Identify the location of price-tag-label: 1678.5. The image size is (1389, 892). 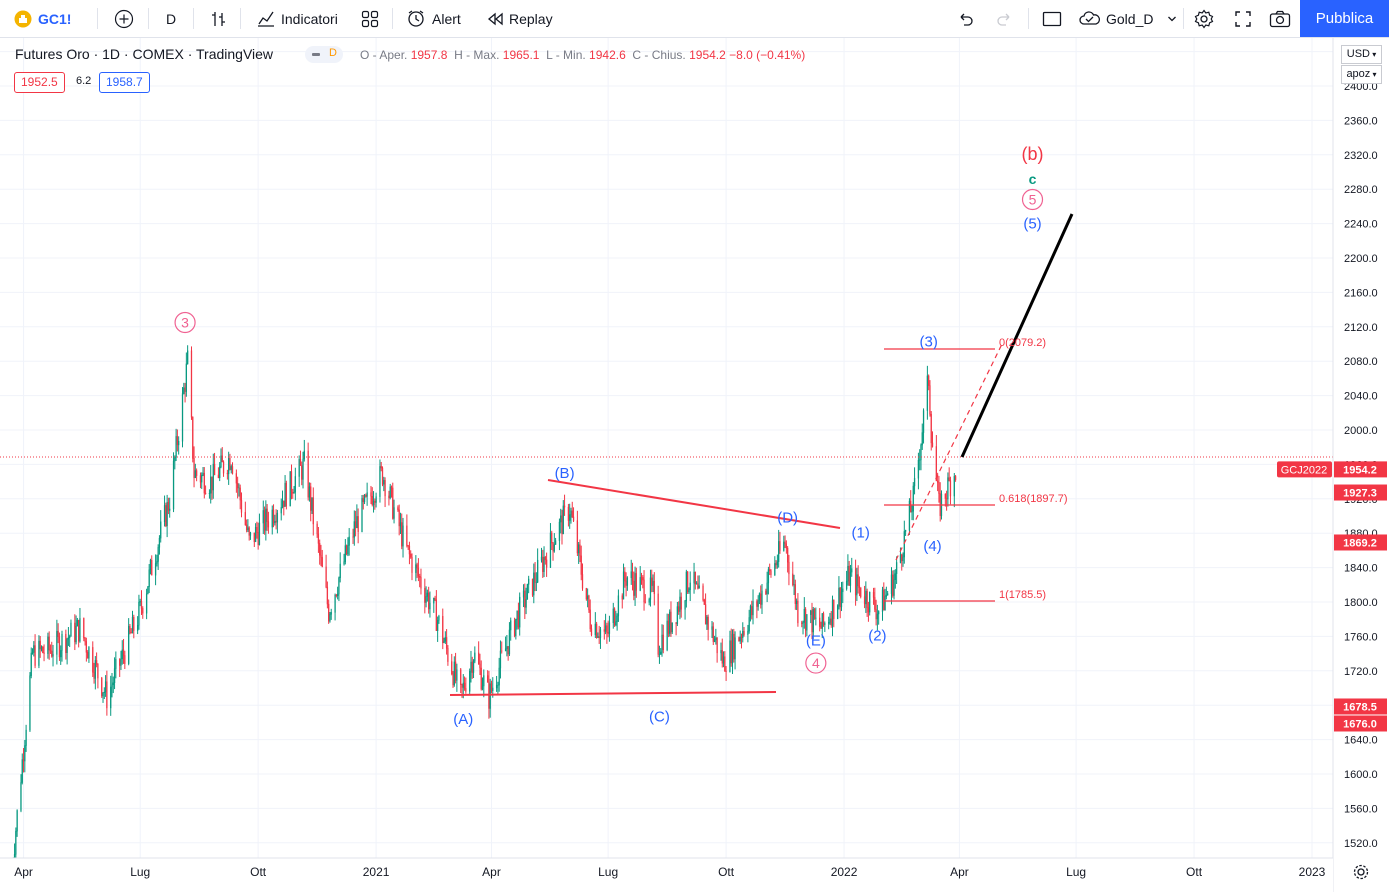
(1360, 707).